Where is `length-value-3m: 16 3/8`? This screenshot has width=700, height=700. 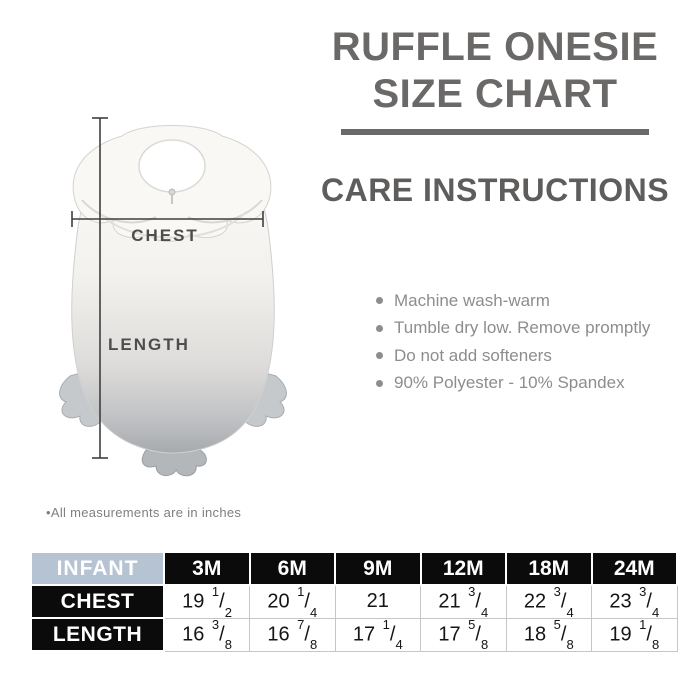 length-value-3m: 16 3/8 is located at coordinates (206, 634).